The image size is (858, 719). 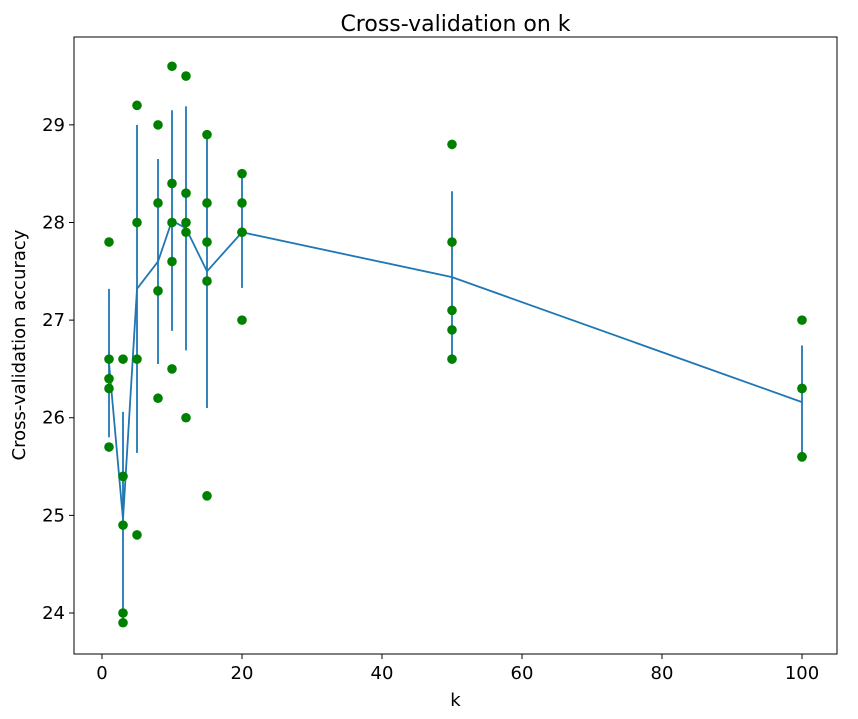 I want to click on x-tick-label: 0, so click(x=101, y=673).